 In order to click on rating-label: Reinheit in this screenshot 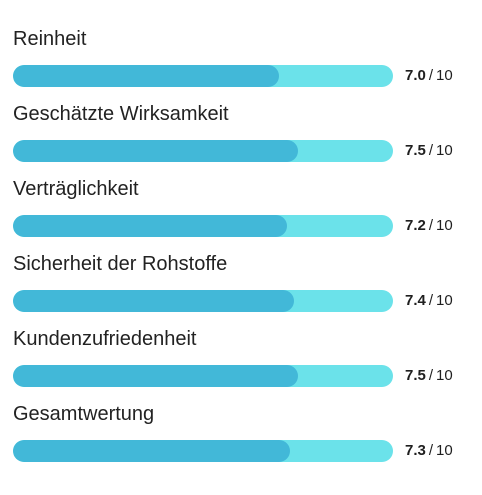, I will do `click(50, 39)`.